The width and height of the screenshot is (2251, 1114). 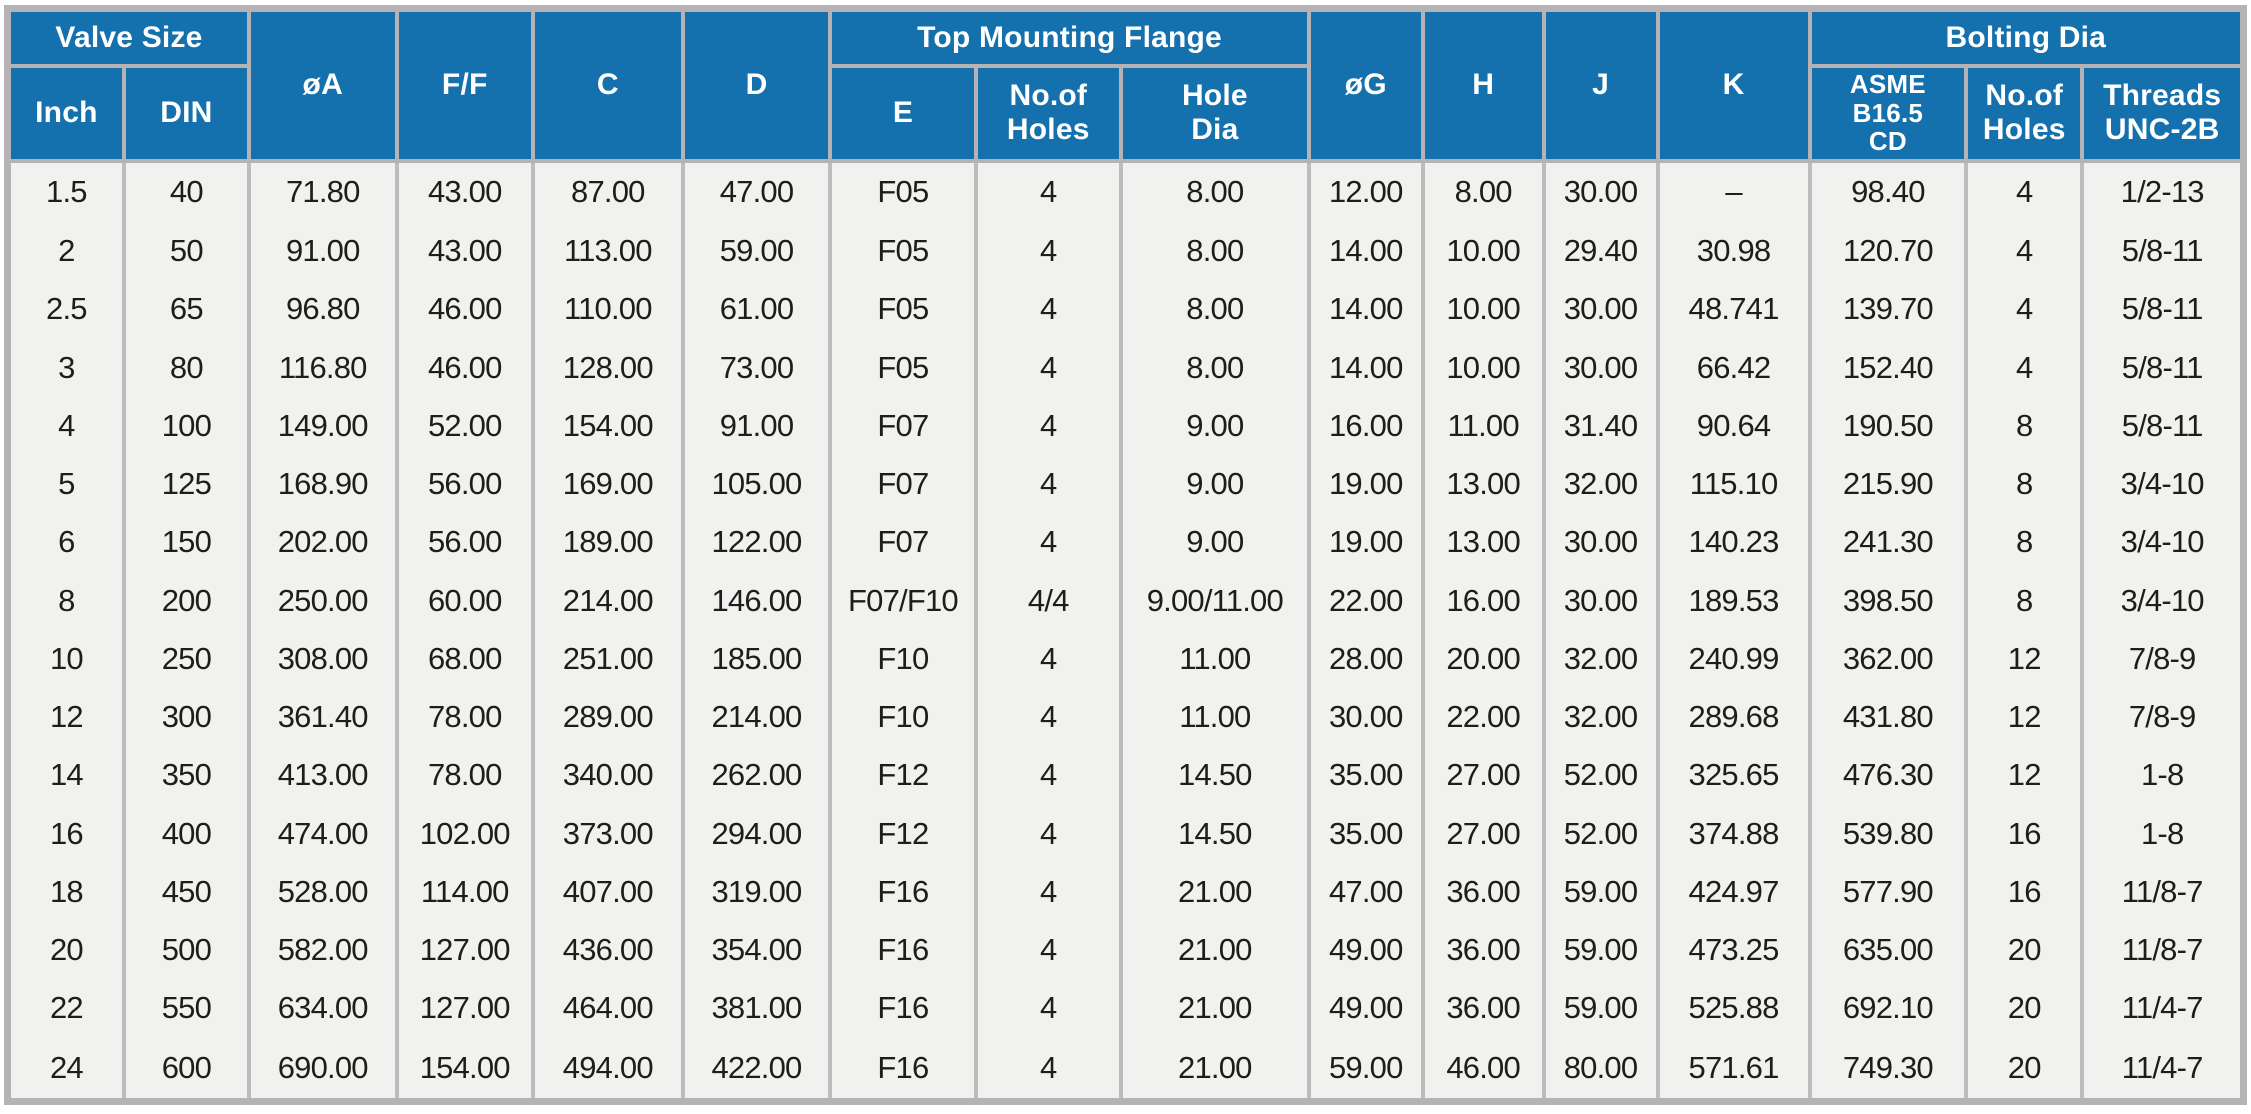 I want to click on table-cell: 35.00, so click(x=1365, y=833).